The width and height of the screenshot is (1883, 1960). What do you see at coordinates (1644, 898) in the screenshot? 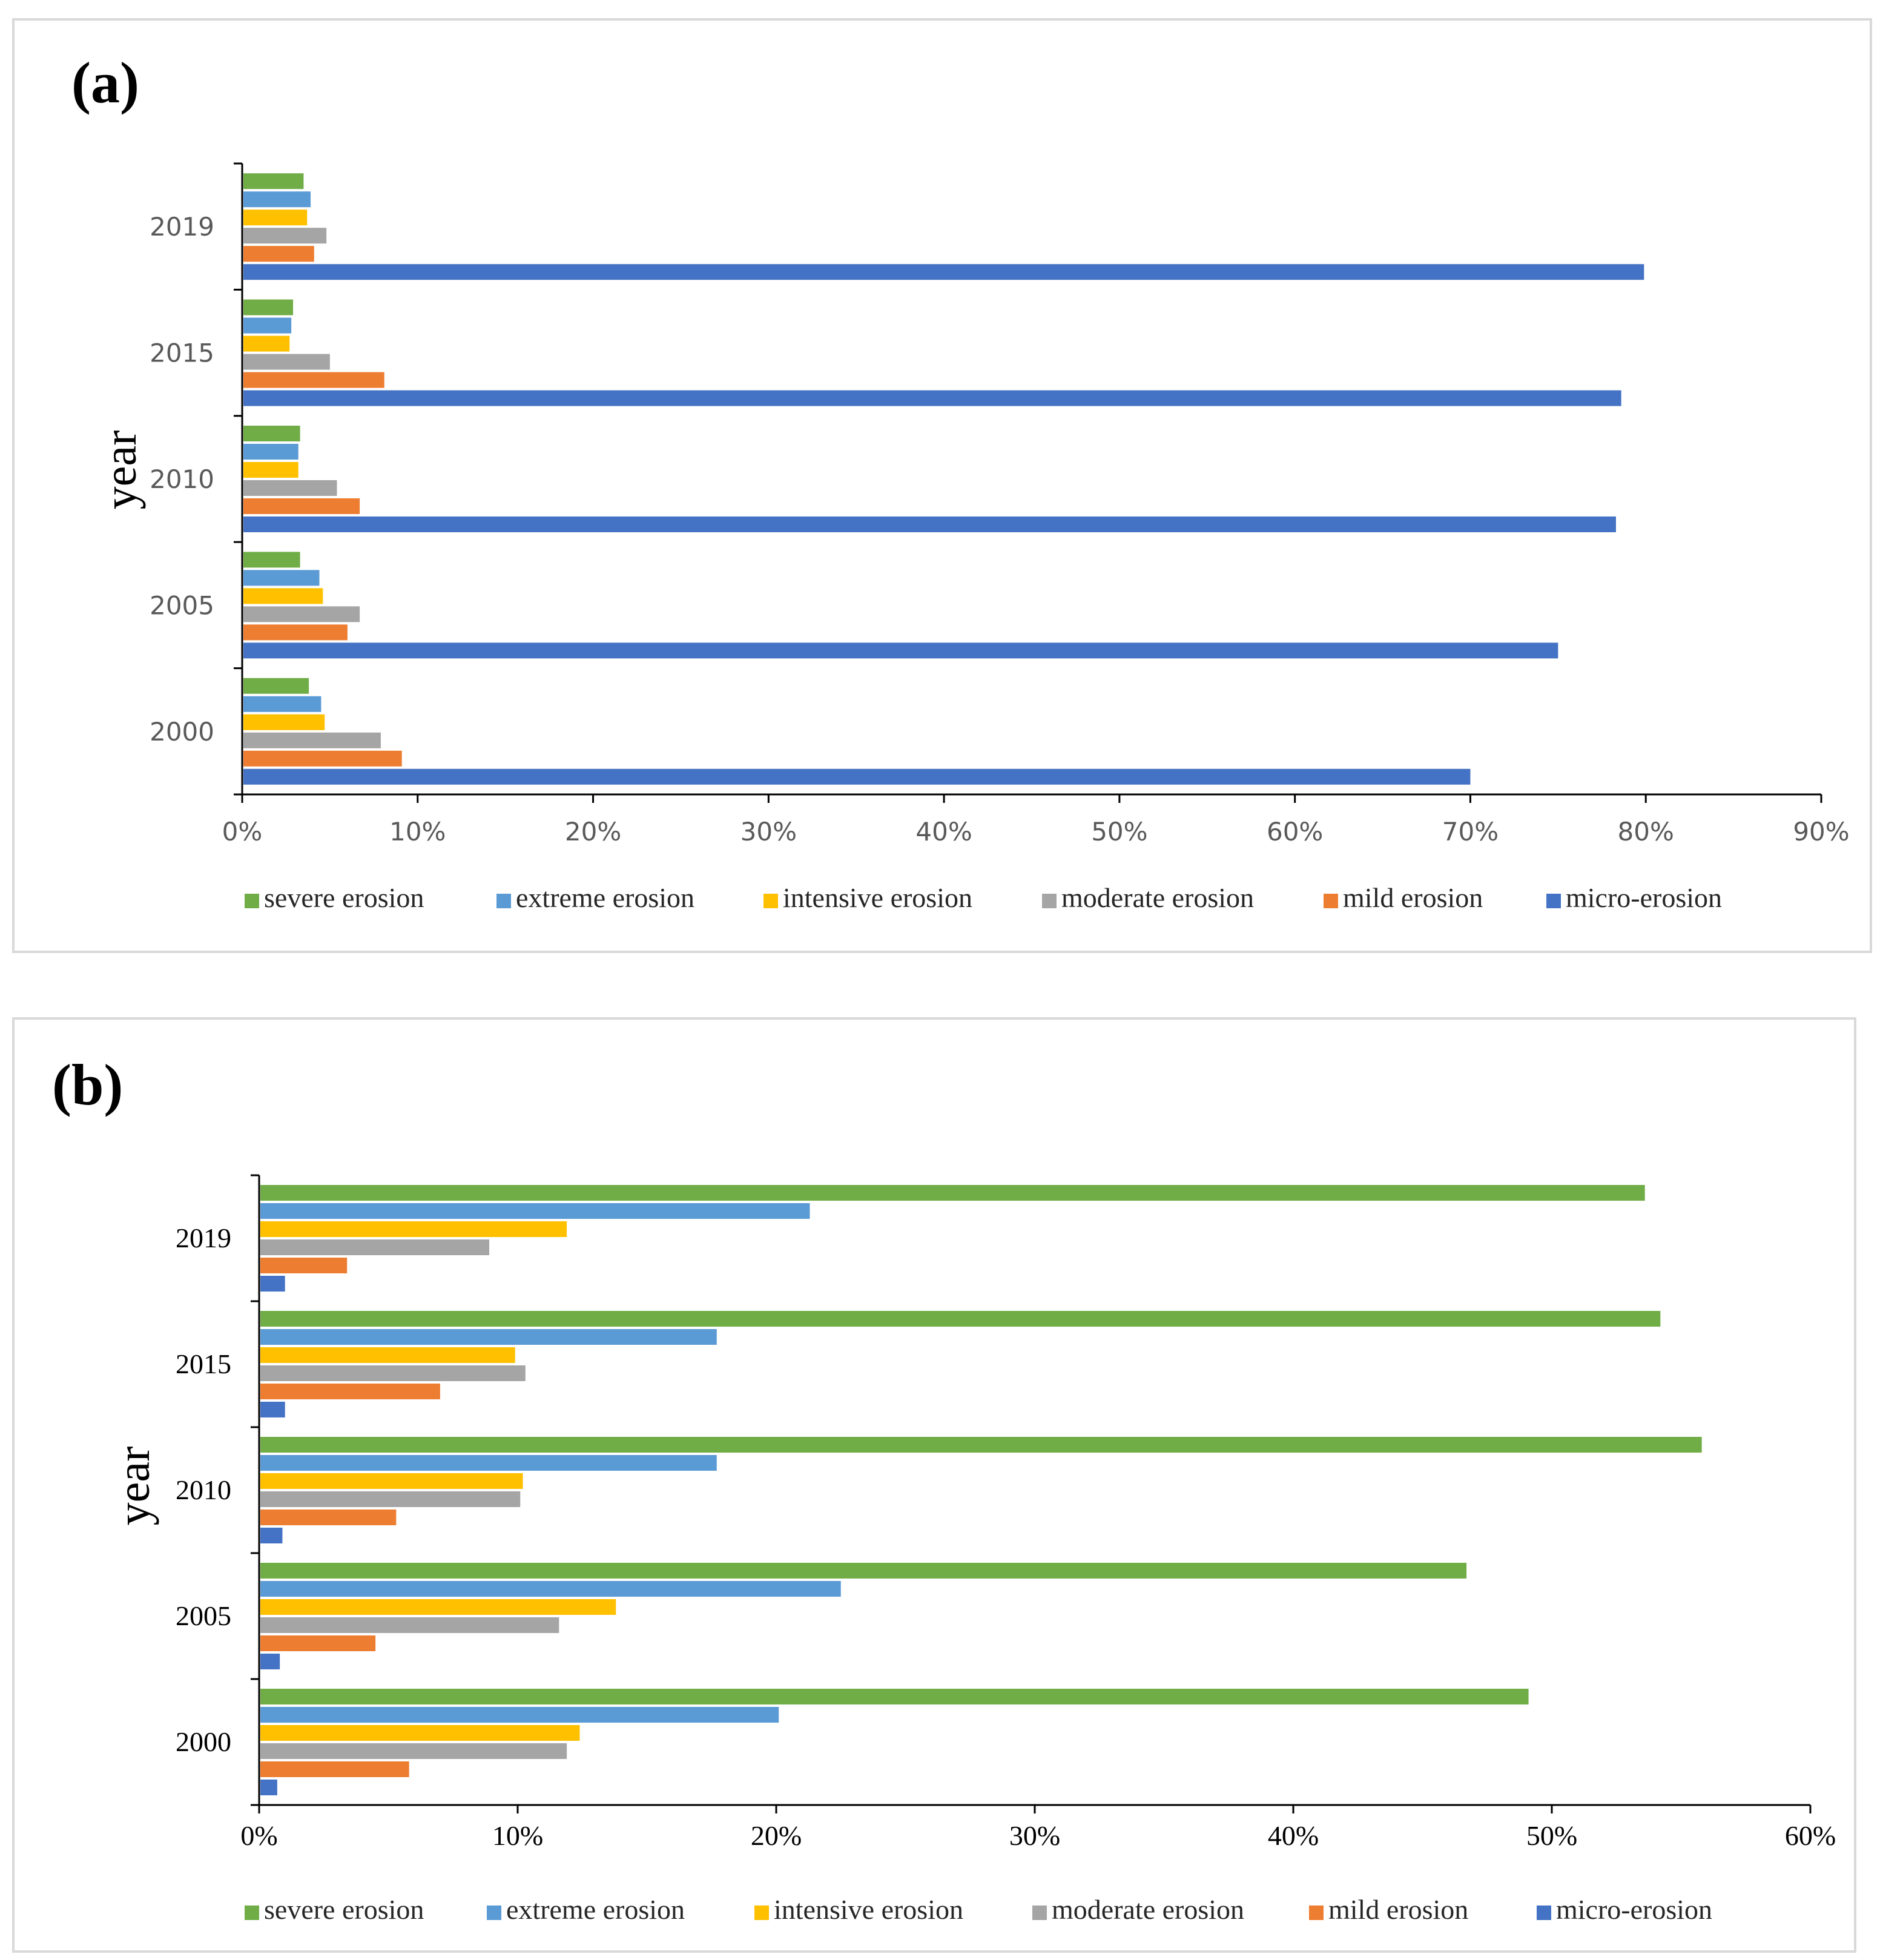
I see `legend-label: micro-erosion` at bounding box center [1644, 898].